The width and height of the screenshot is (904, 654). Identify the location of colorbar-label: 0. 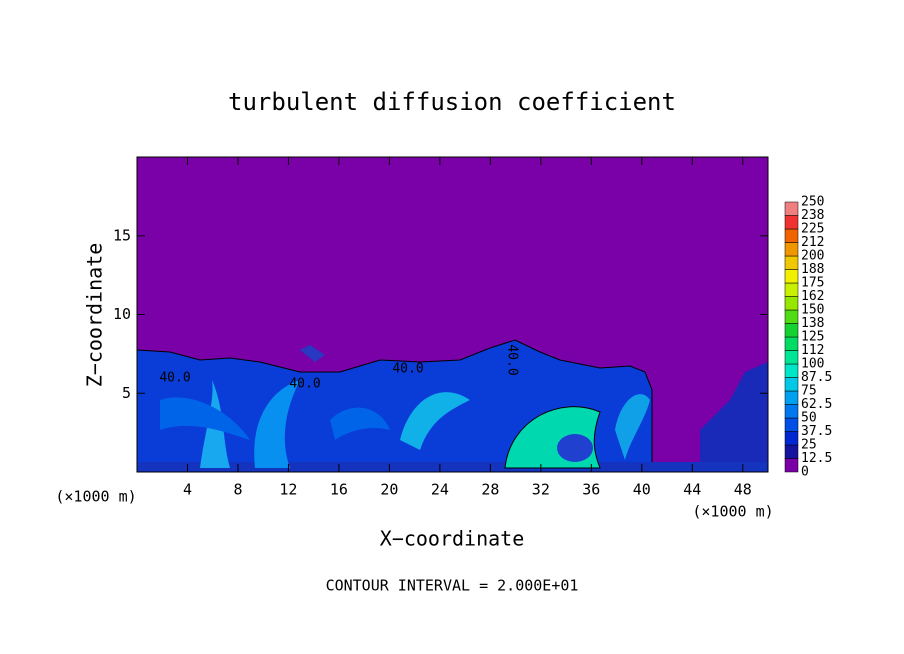
(805, 472).